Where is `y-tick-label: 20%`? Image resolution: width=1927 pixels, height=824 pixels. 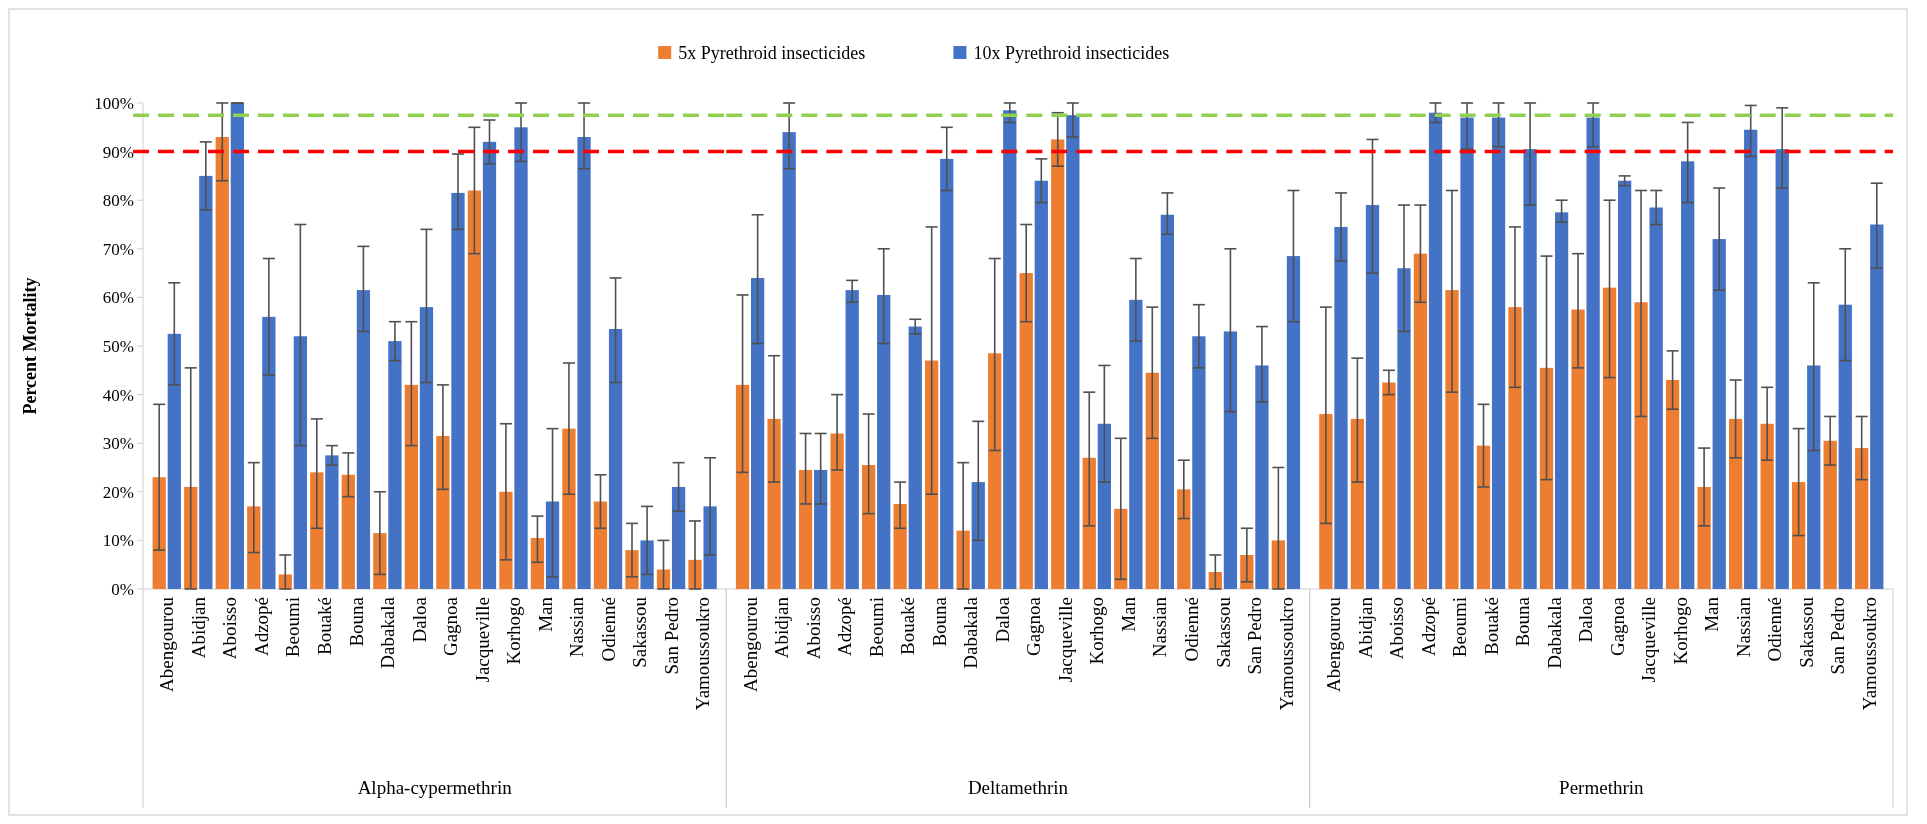 y-tick-label: 20% is located at coordinates (118, 492).